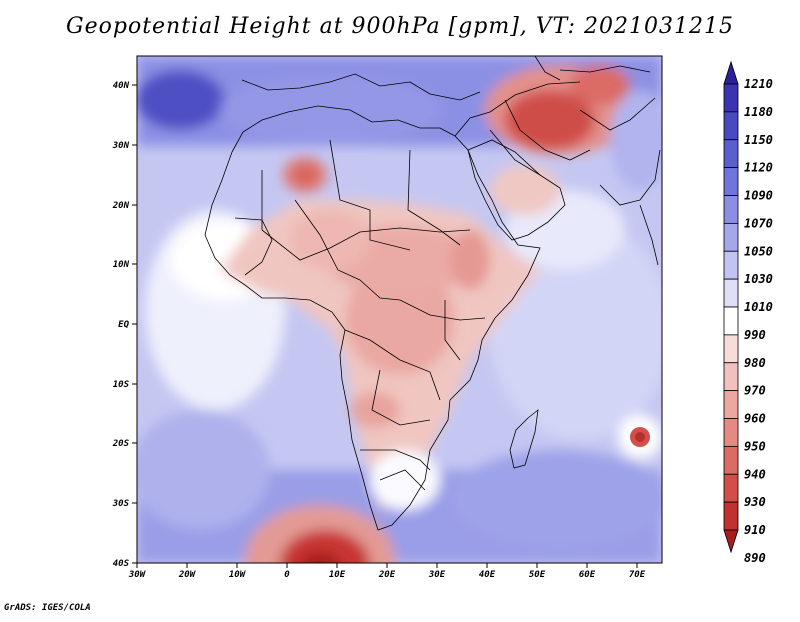 This screenshot has height=622, width=800. I want to click on lon-tick-label: 70E, so click(637, 575).